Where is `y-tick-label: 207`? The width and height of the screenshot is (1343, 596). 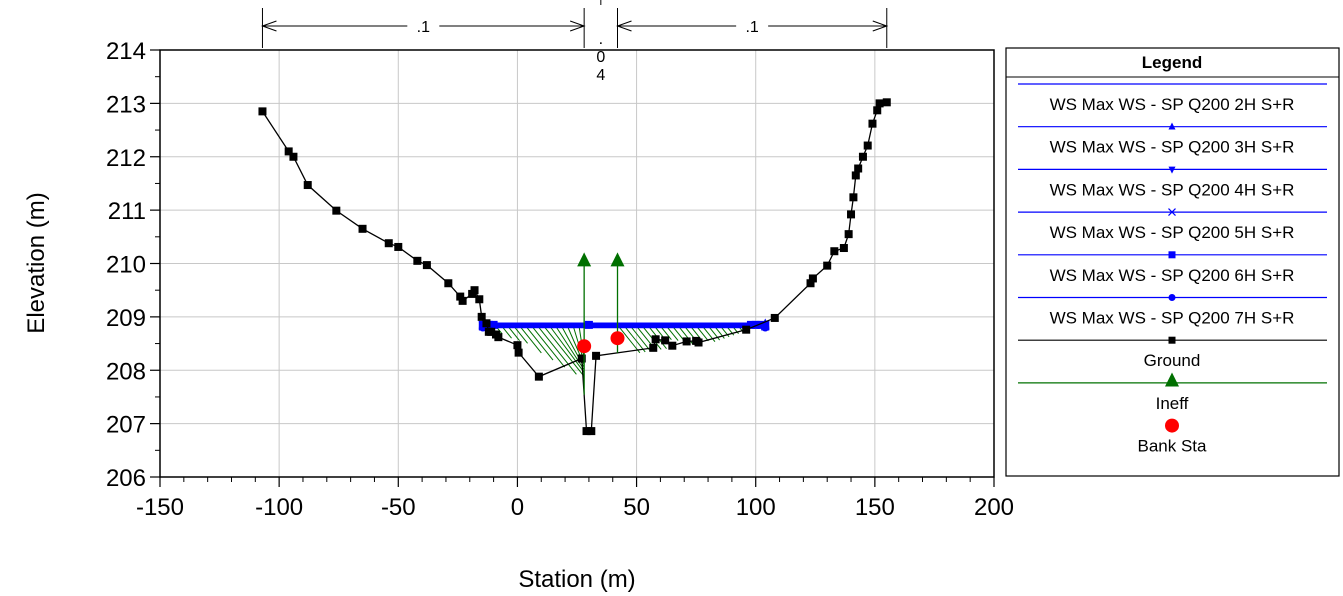 y-tick-label: 207 is located at coordinates (126, 425).